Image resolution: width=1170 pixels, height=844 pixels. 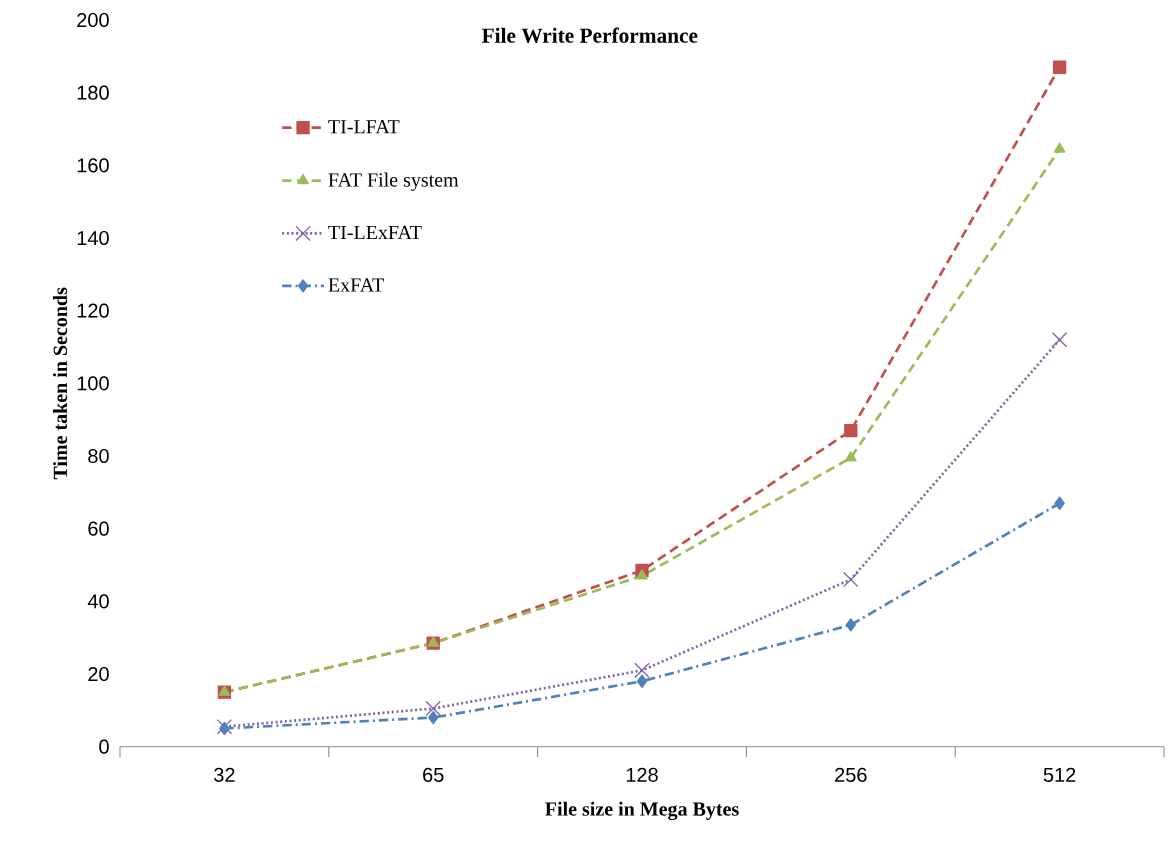 I want to click on y-tick-label: 20, so click(x=98, y=674).